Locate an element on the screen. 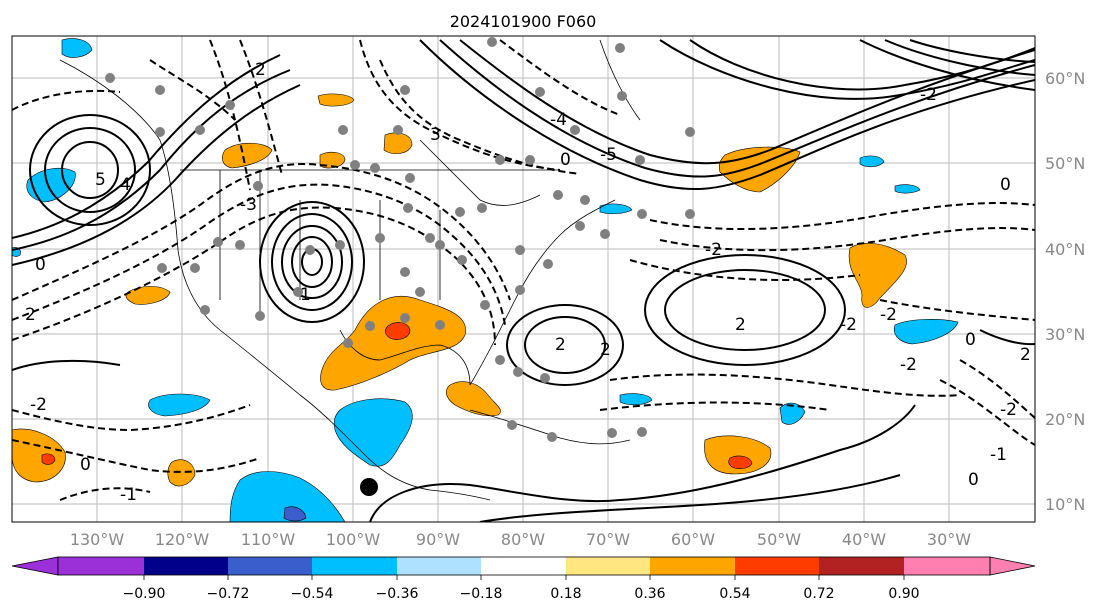 The width and height of the screenshot is (1105, 615). lon-label: 130°W is located at coordinates (97, 539).